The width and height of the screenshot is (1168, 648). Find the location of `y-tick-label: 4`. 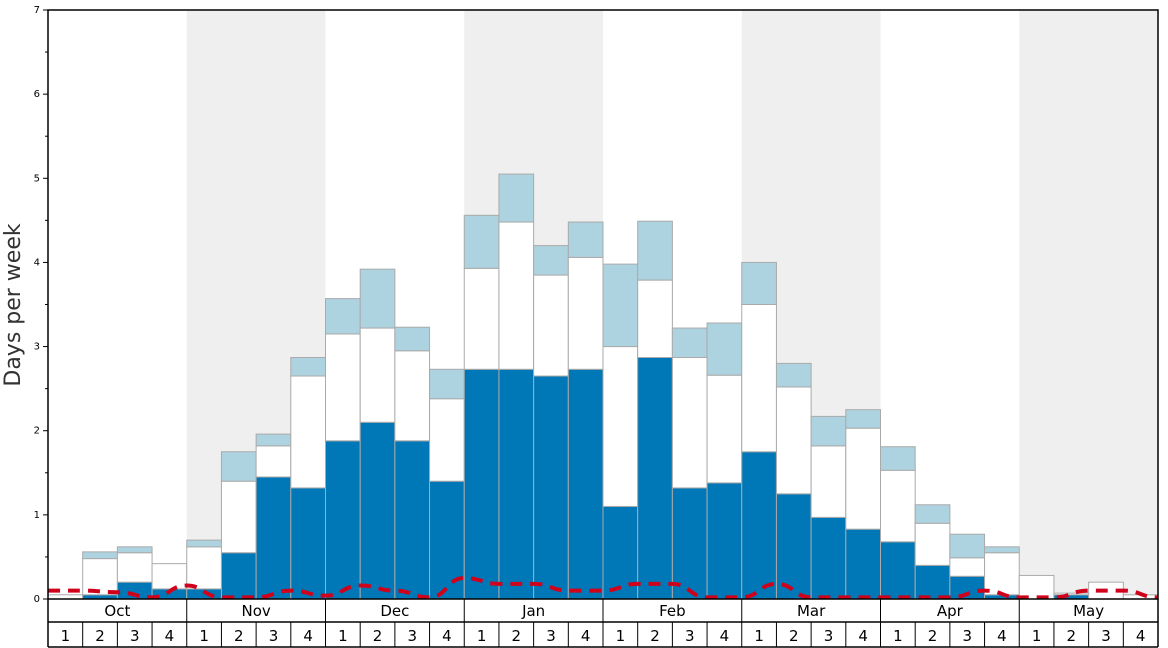

y-tick-label: 4 is located at coordinates (37, 262).